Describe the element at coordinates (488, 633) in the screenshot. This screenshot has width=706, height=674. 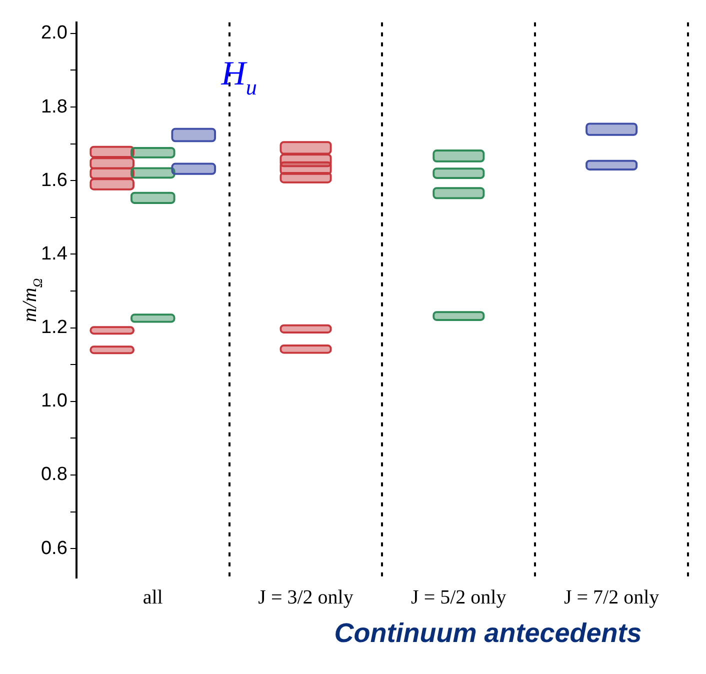
I see `x-axis-title: Continuum antecedents` at that location.